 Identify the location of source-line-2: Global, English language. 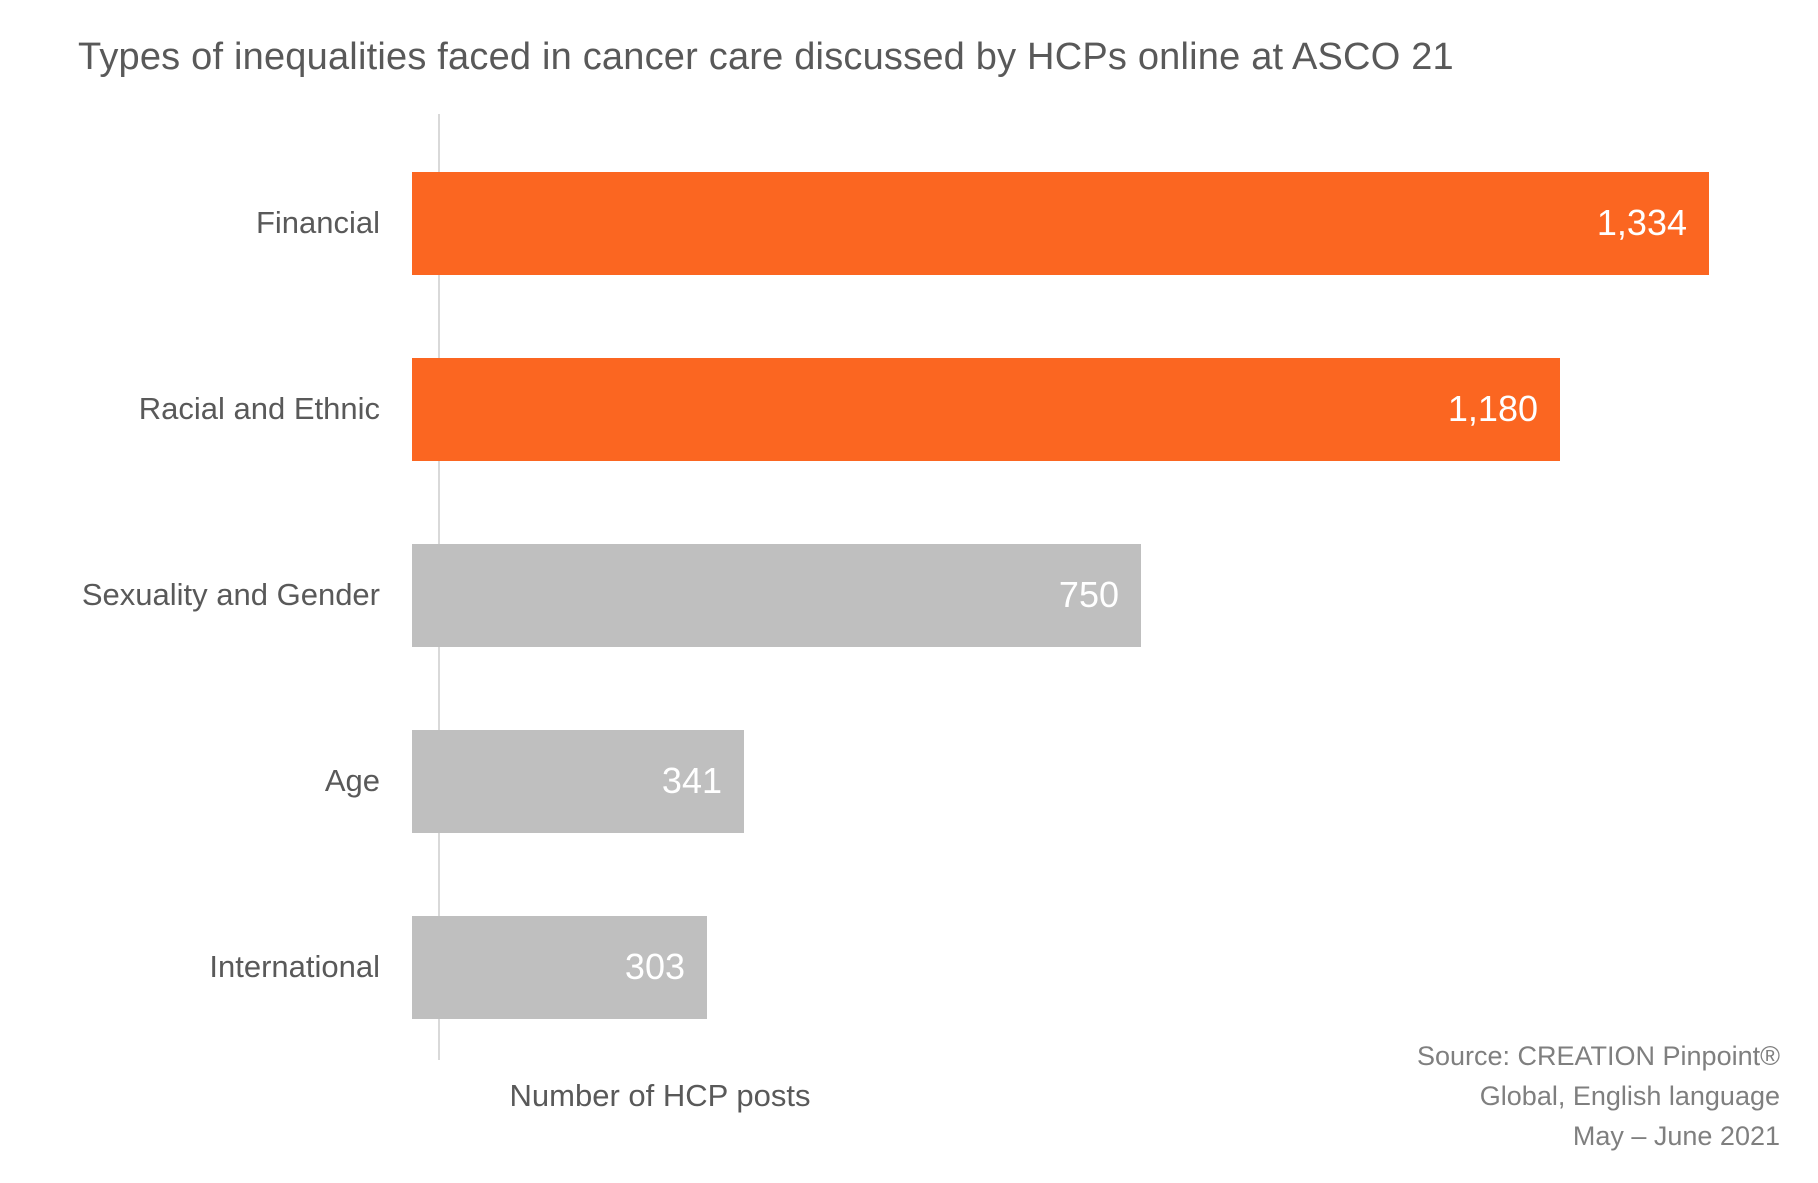
(1629, 1096).